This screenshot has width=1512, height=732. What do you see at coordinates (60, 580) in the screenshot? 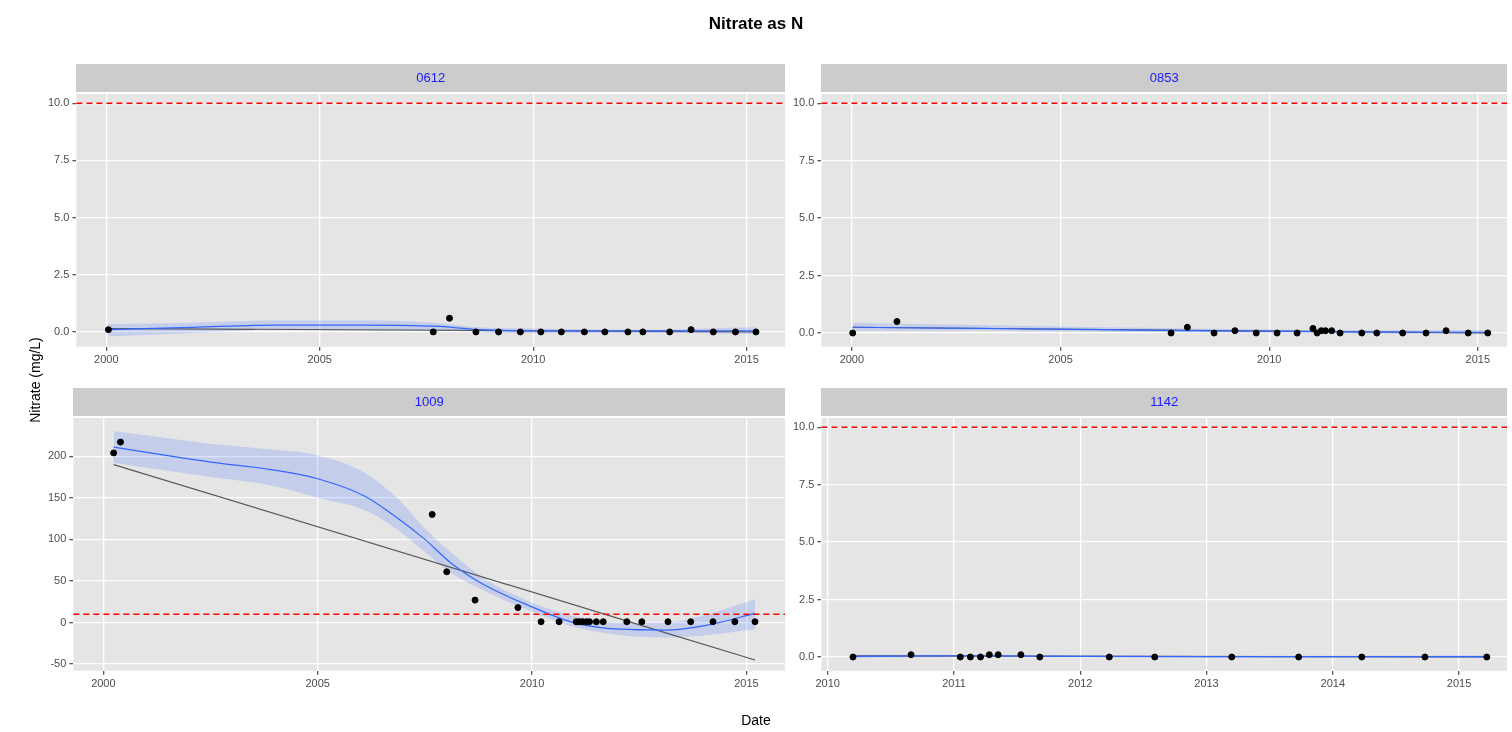
I see `y-tick-label: 50` at bounding box center [60, 580].